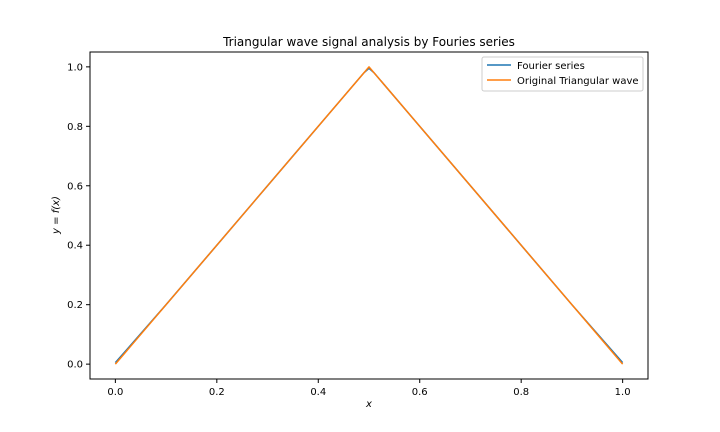  What do you see at coordinates (318, 392) in the screenshot?
I see `x-tick-label: 0.4` at bounding box center [318, 392].